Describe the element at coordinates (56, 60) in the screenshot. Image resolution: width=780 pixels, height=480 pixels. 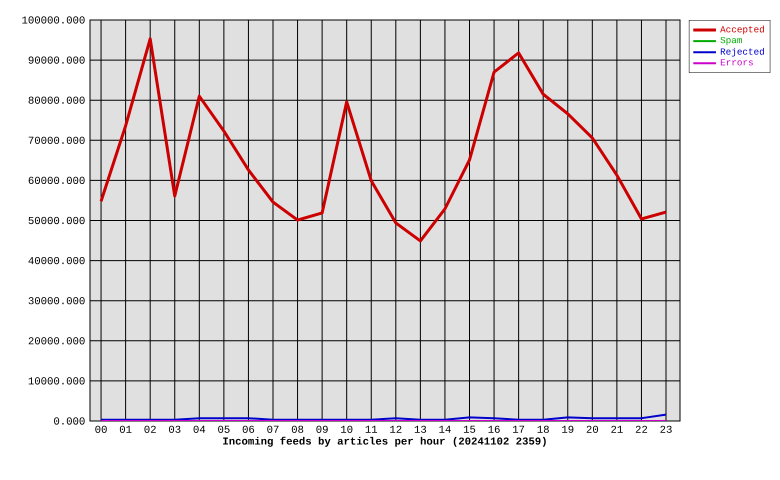
I see `y-tick-label: 90000.000` at that location.